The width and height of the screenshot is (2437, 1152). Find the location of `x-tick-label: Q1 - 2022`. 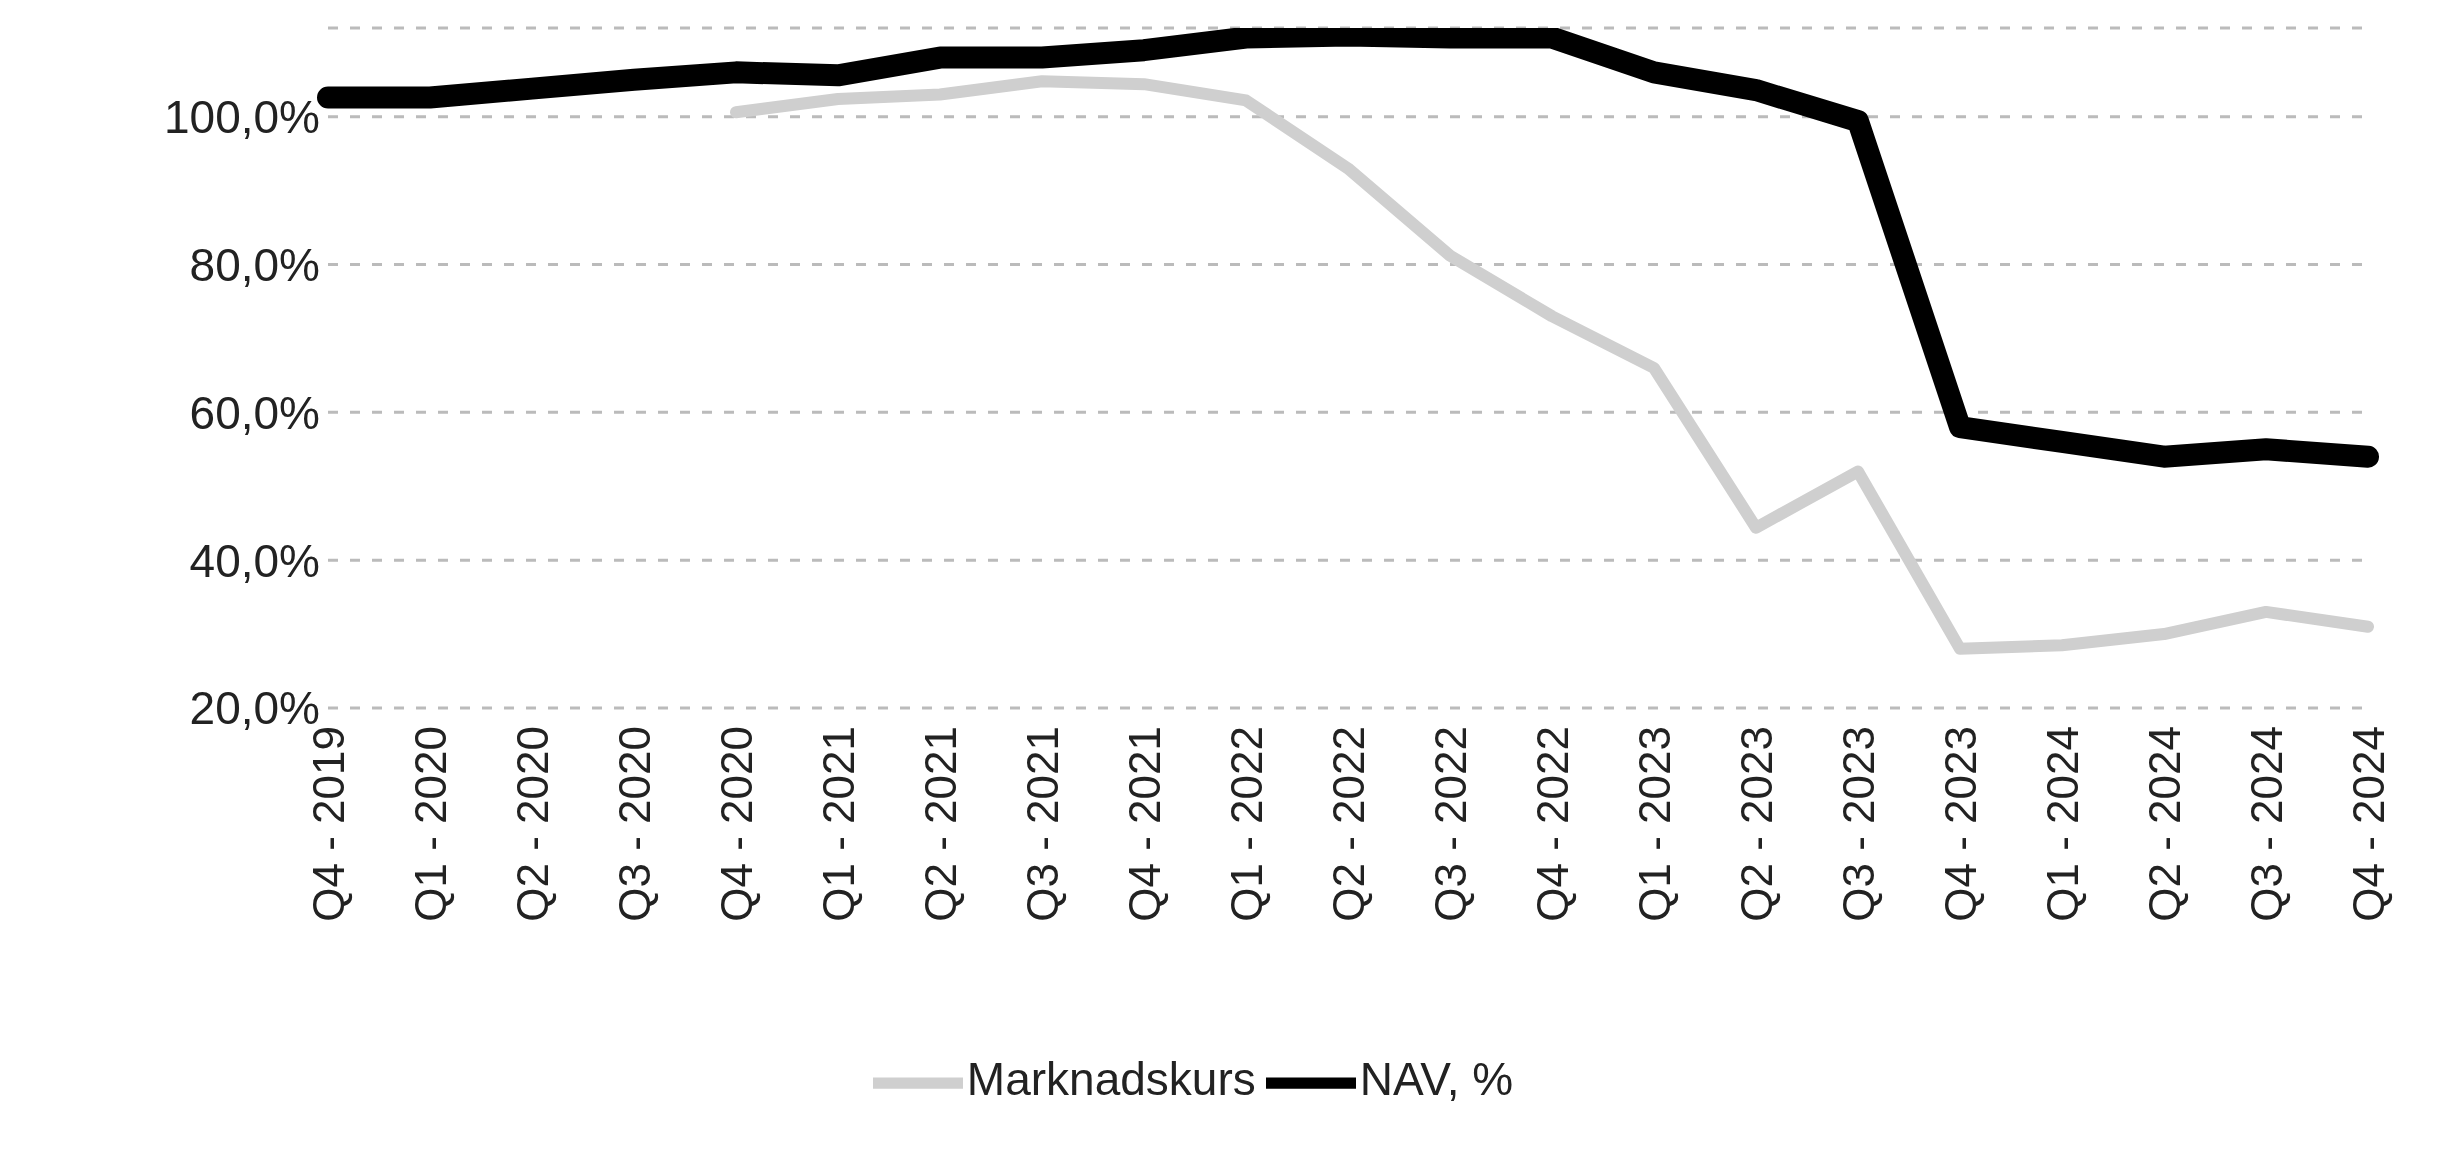

x-tick-label: Q1 - 2022 is located at coordinates (1246, 824).